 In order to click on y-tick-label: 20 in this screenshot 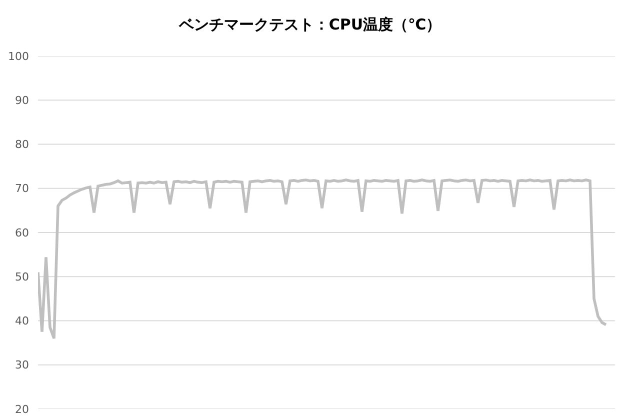, I will do `click(22, 409)`.